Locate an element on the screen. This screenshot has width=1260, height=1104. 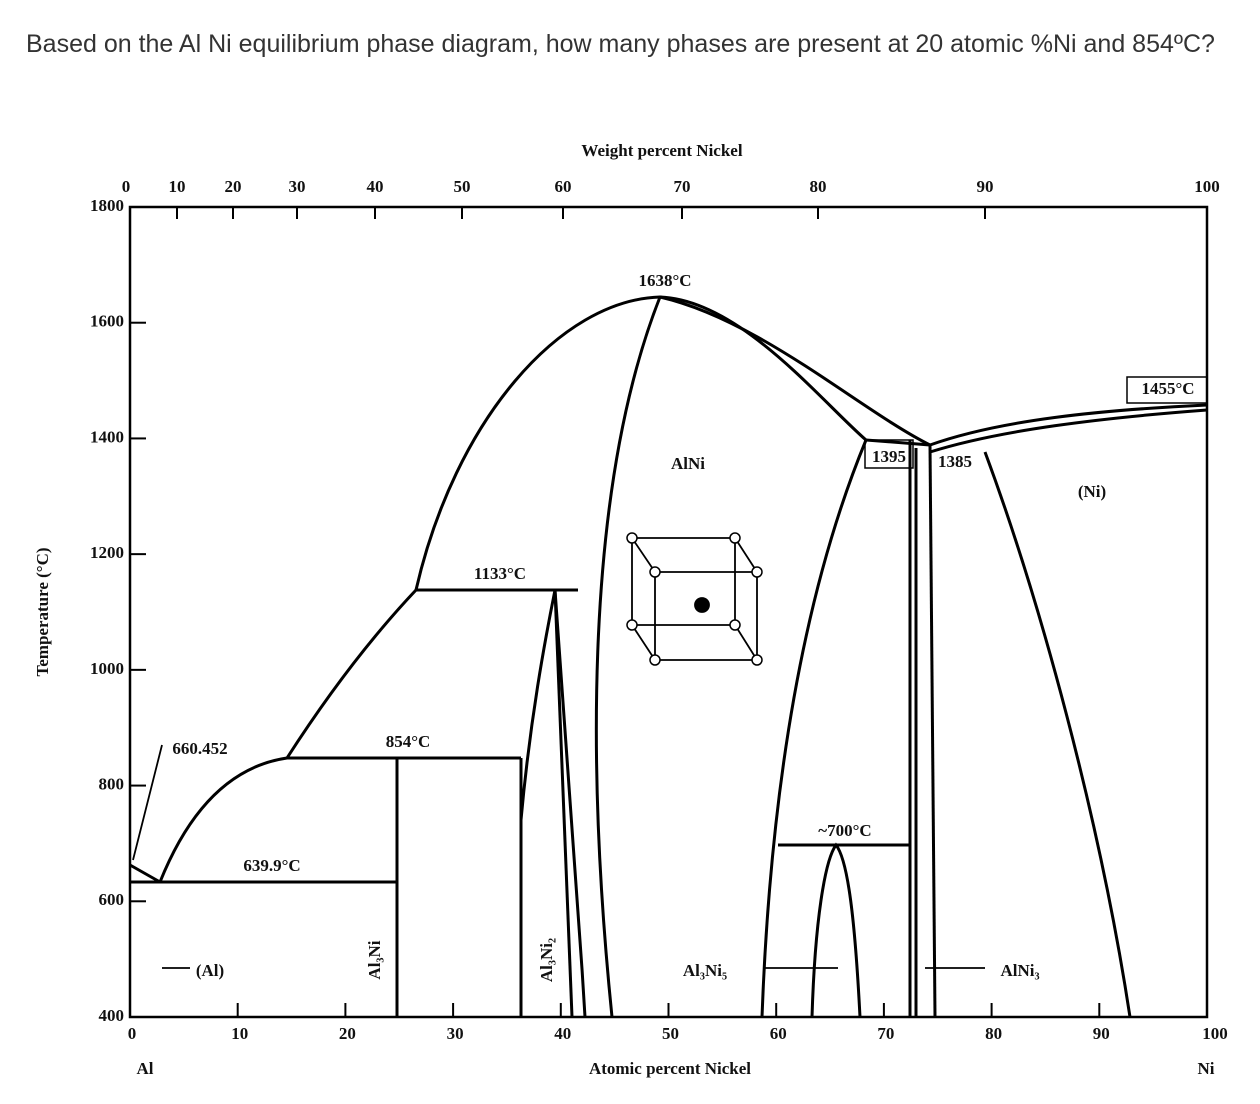
bottom-tick-label: 60 is located at coordinates (778, 1033).